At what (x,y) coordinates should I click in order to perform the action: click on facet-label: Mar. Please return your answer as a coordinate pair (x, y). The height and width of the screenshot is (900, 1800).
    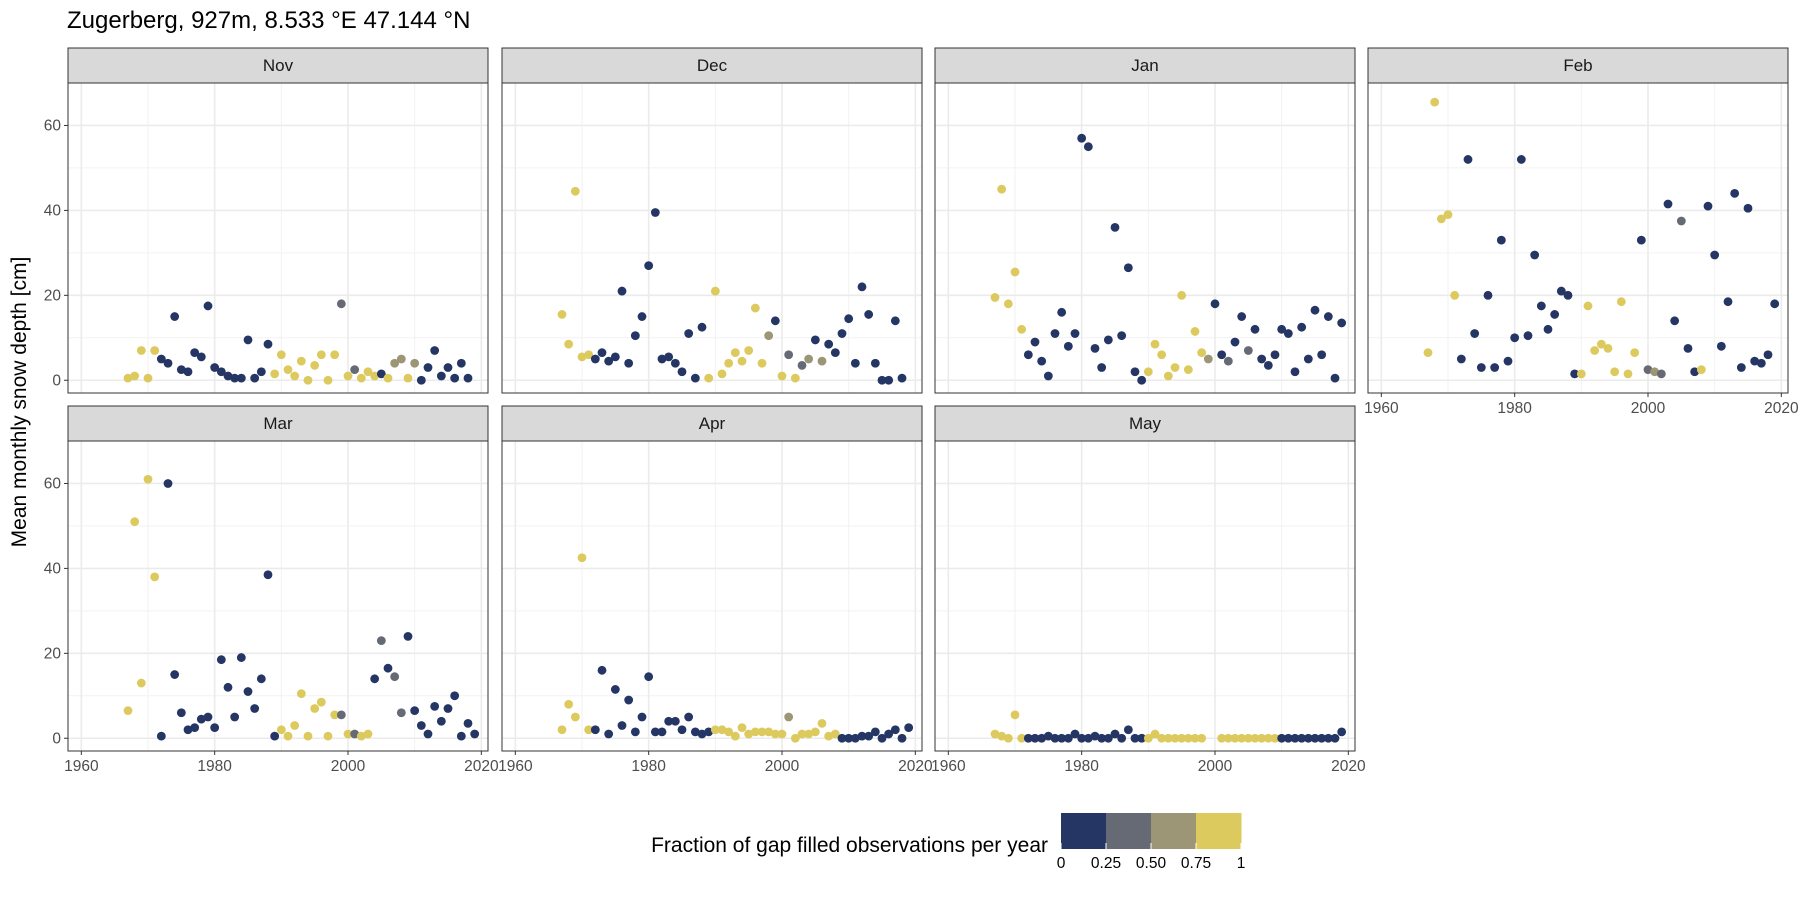
    Looking at the image, I should click on (278, 423).